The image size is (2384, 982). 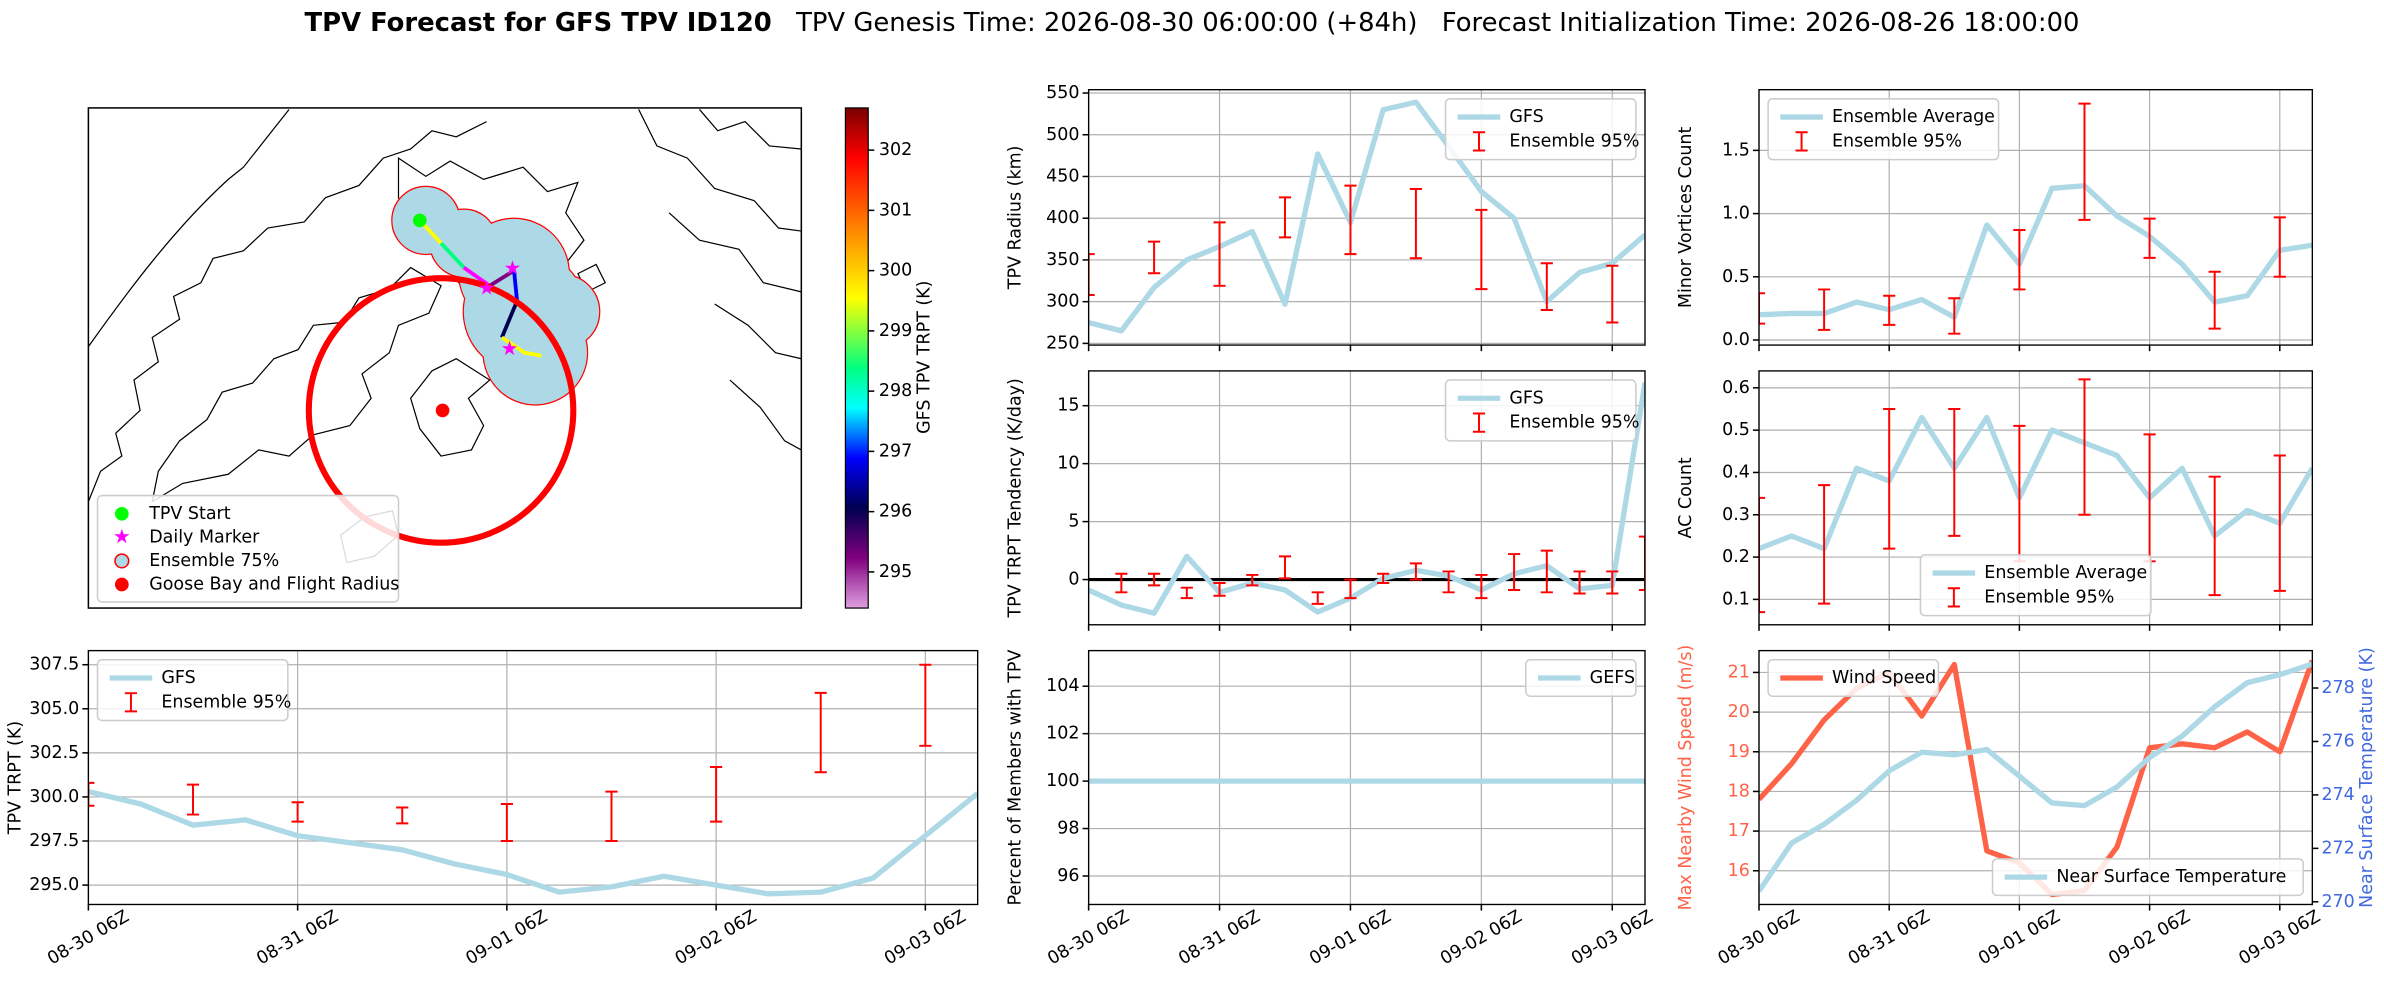 I want to click on x-tick-label: 09-03 06Z, so click(x=1612, y=938).